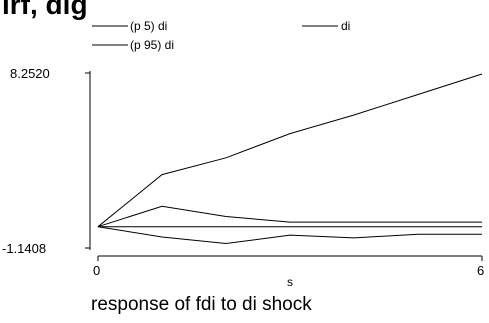 The width and height of the screenshot is (489, 323). I want to click on y-tick-label-bottom: -1.1408, so click(24, 248).